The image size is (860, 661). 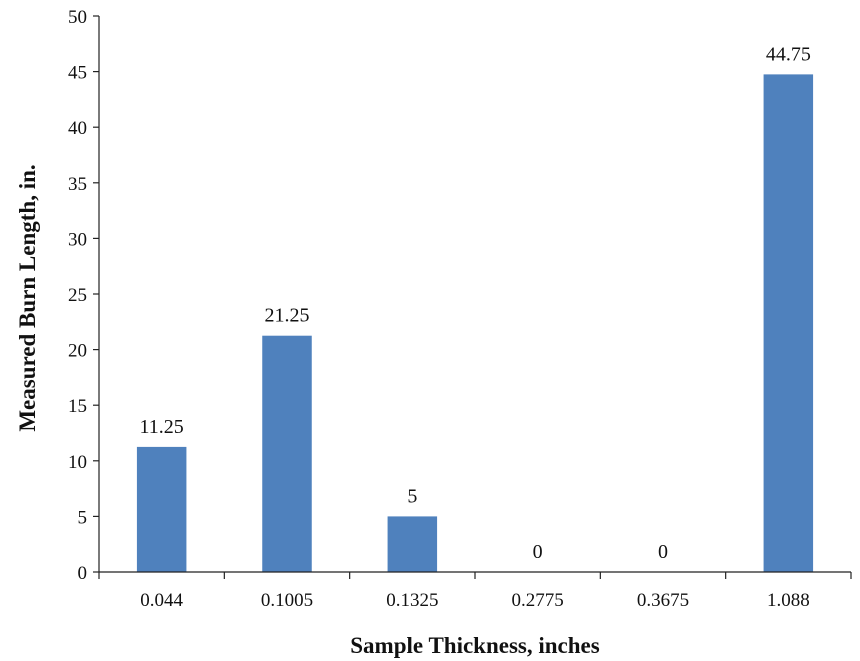 I want to click on data-label: 21.25, so click(x=287, y=316).